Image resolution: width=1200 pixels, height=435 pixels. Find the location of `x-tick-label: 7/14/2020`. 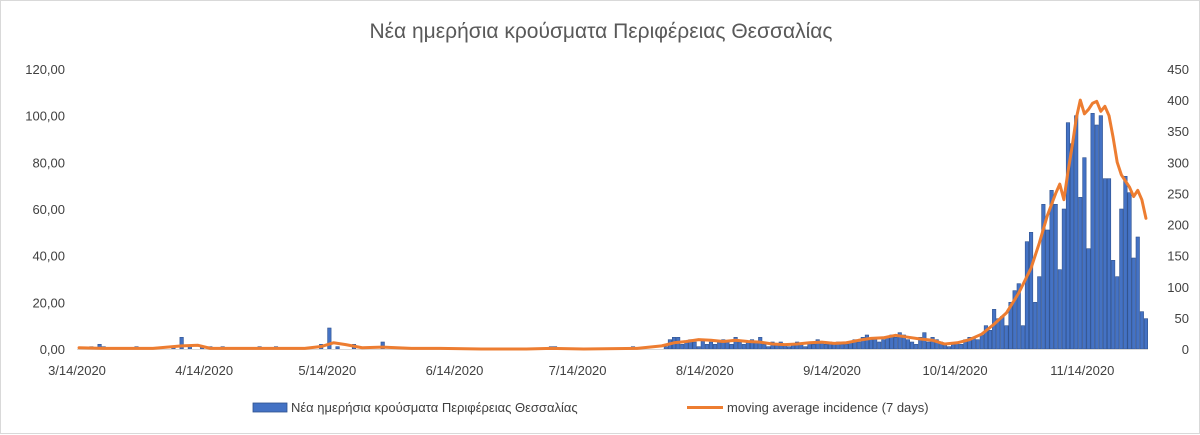

x-tick-label: 7/14/2020 is located at coordinates (578, 370).